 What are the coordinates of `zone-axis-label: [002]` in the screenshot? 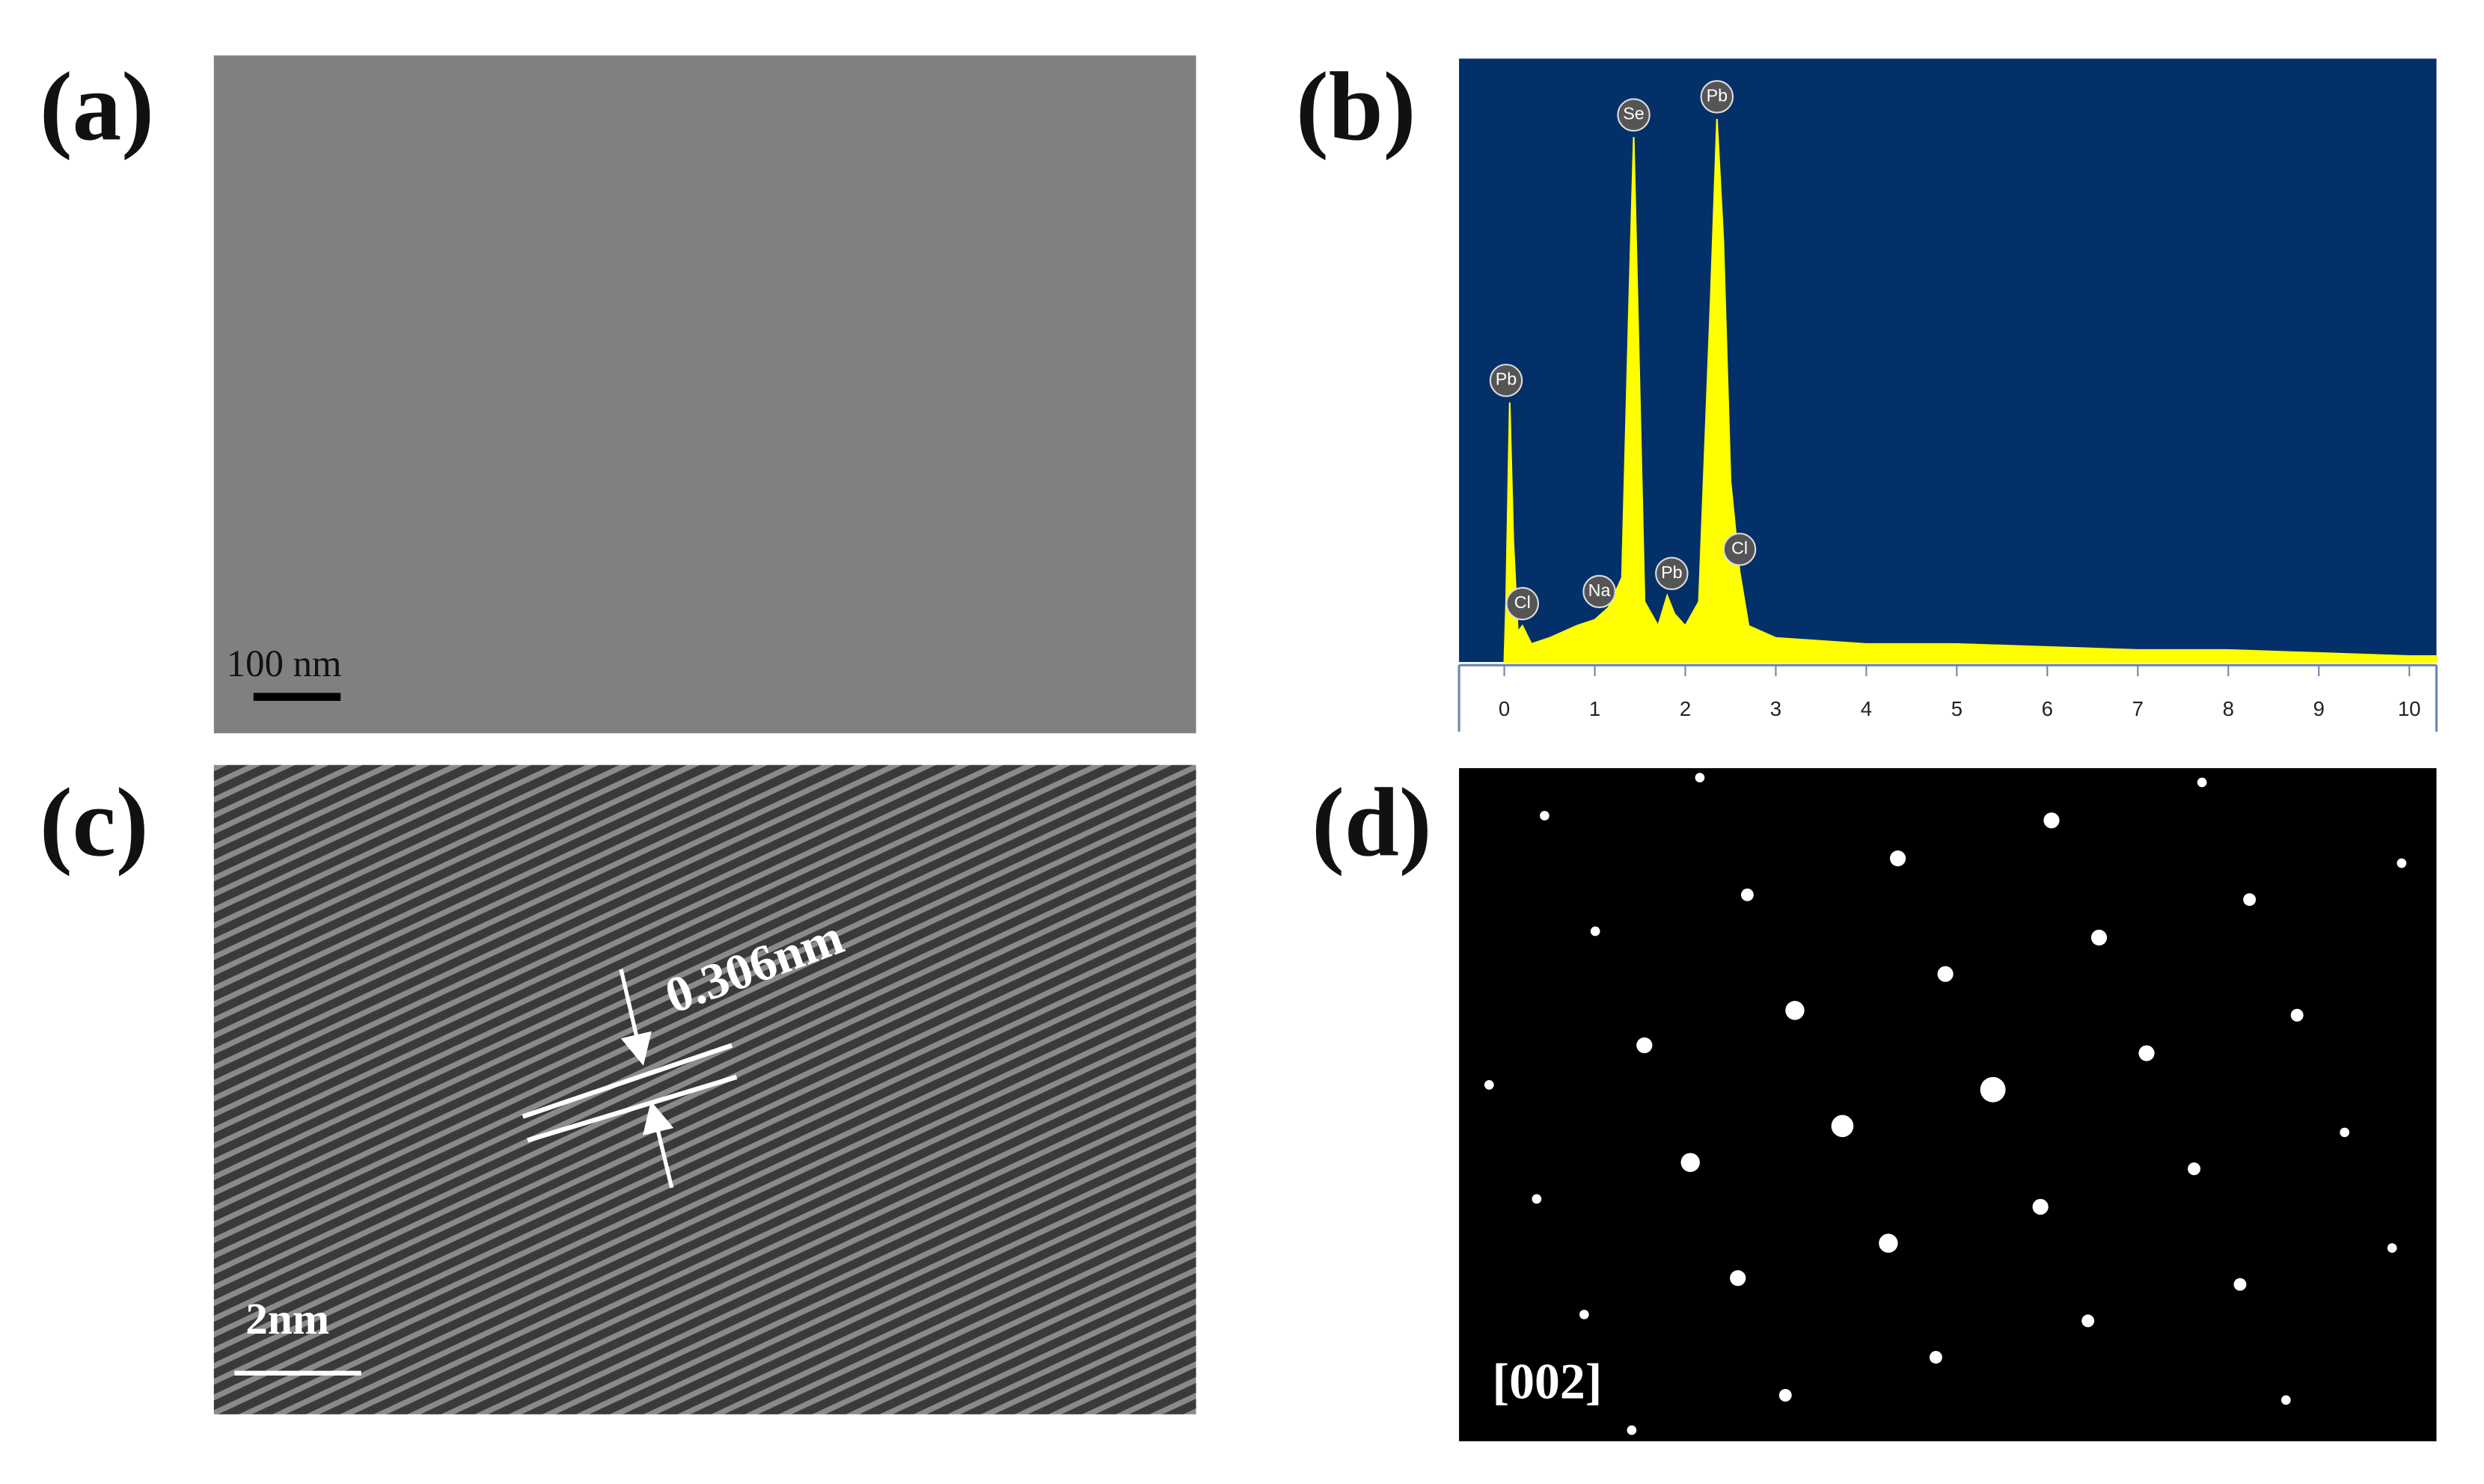 It's located at (1548, 1382).